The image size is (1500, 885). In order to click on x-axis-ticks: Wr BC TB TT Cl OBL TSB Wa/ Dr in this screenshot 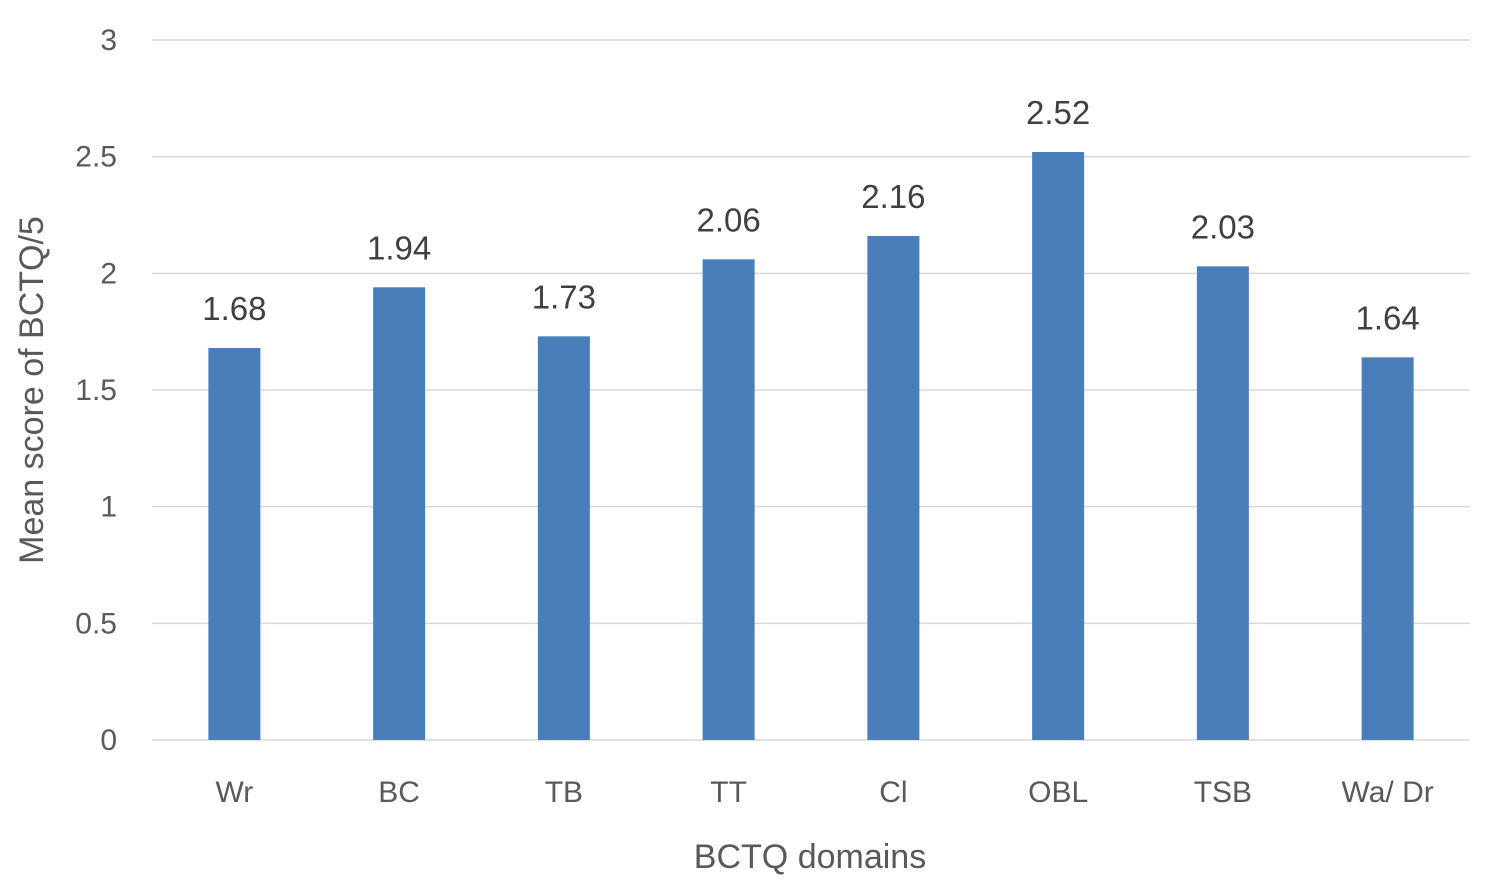, I will do `click(824, 792)`.